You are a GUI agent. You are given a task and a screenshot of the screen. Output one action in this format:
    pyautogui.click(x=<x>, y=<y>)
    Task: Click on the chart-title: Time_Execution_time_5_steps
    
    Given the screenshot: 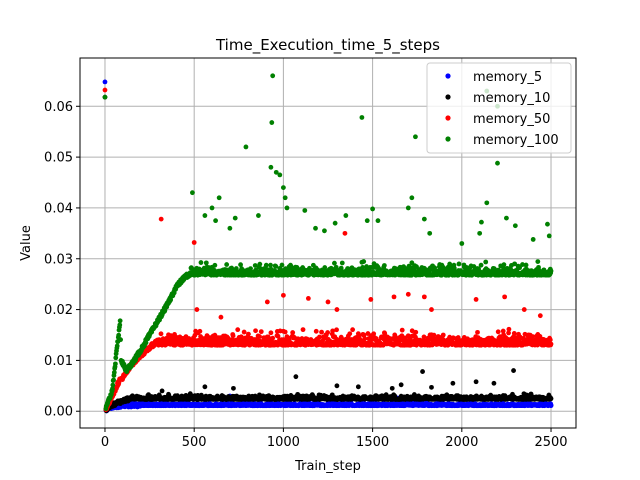 What is the action you would take?
    pyautogui.click(x=327, y=45)
    